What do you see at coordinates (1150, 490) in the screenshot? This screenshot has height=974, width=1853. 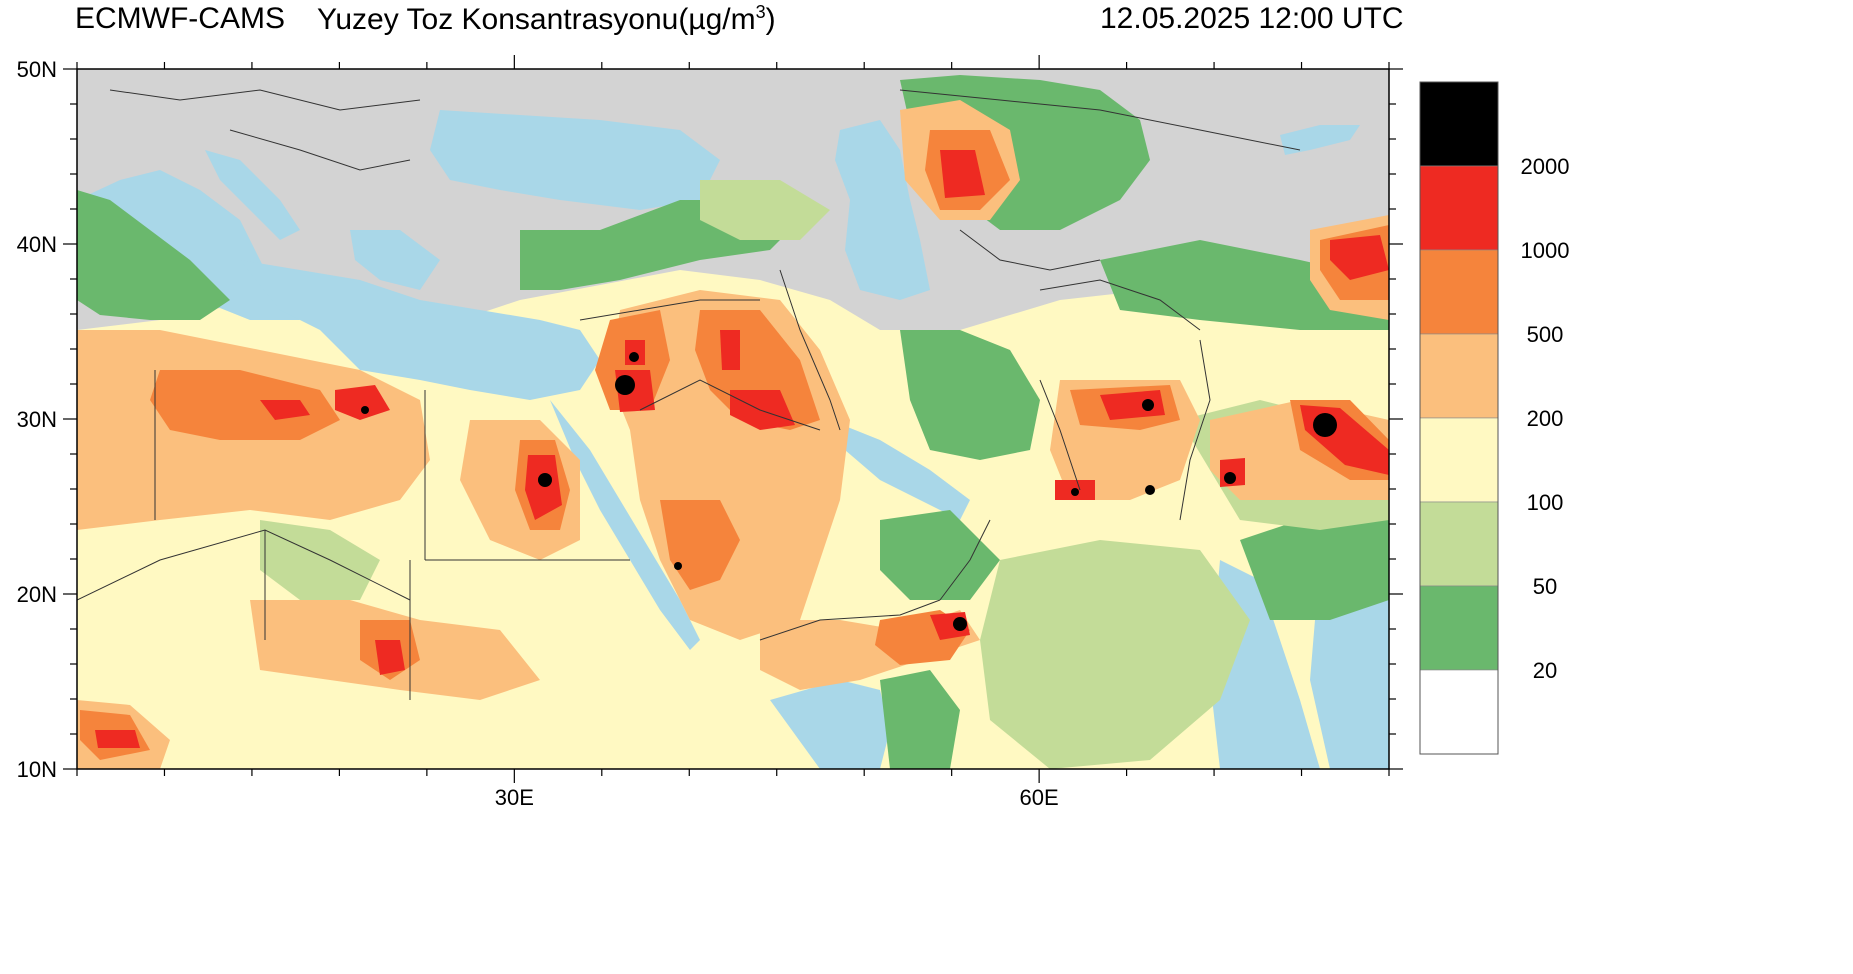 I see `hotspot-iran-coast` at bounding box center [1150, 490].